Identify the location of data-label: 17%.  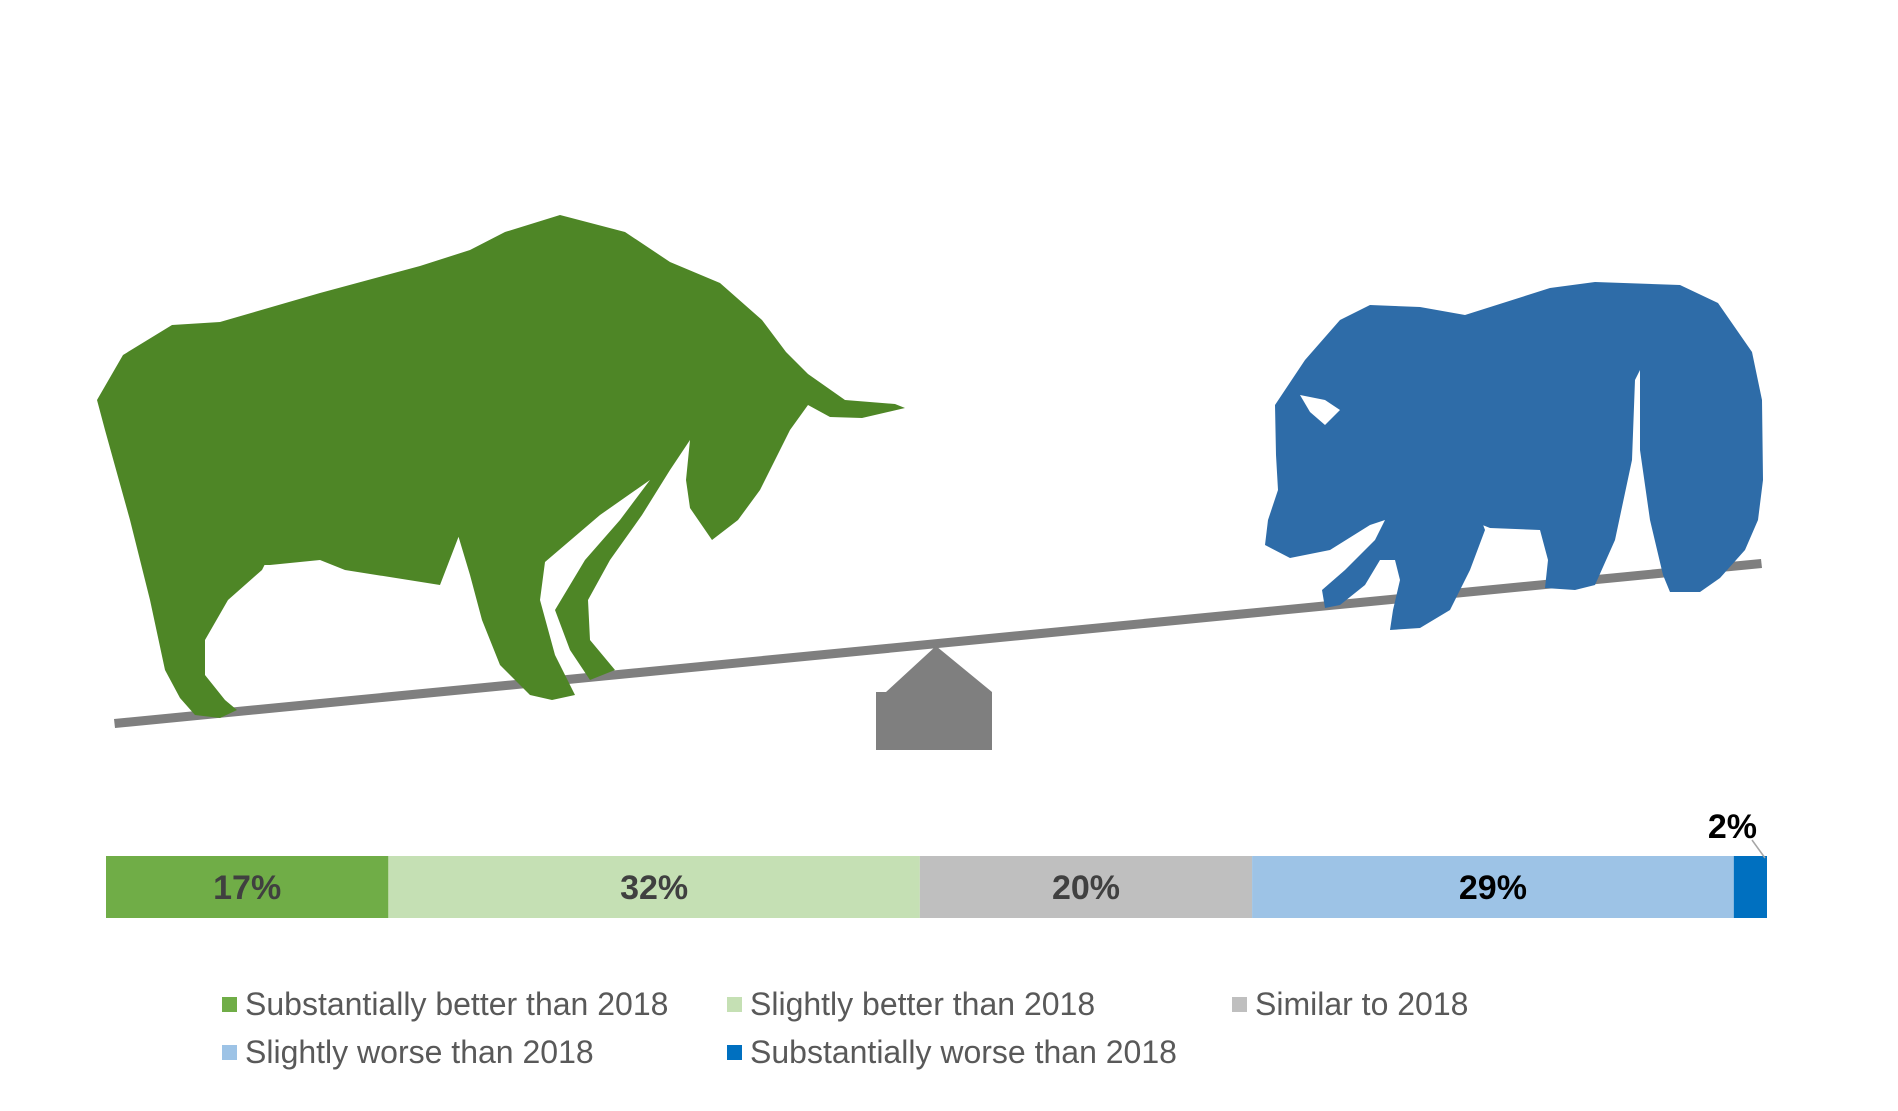
(247, 888).